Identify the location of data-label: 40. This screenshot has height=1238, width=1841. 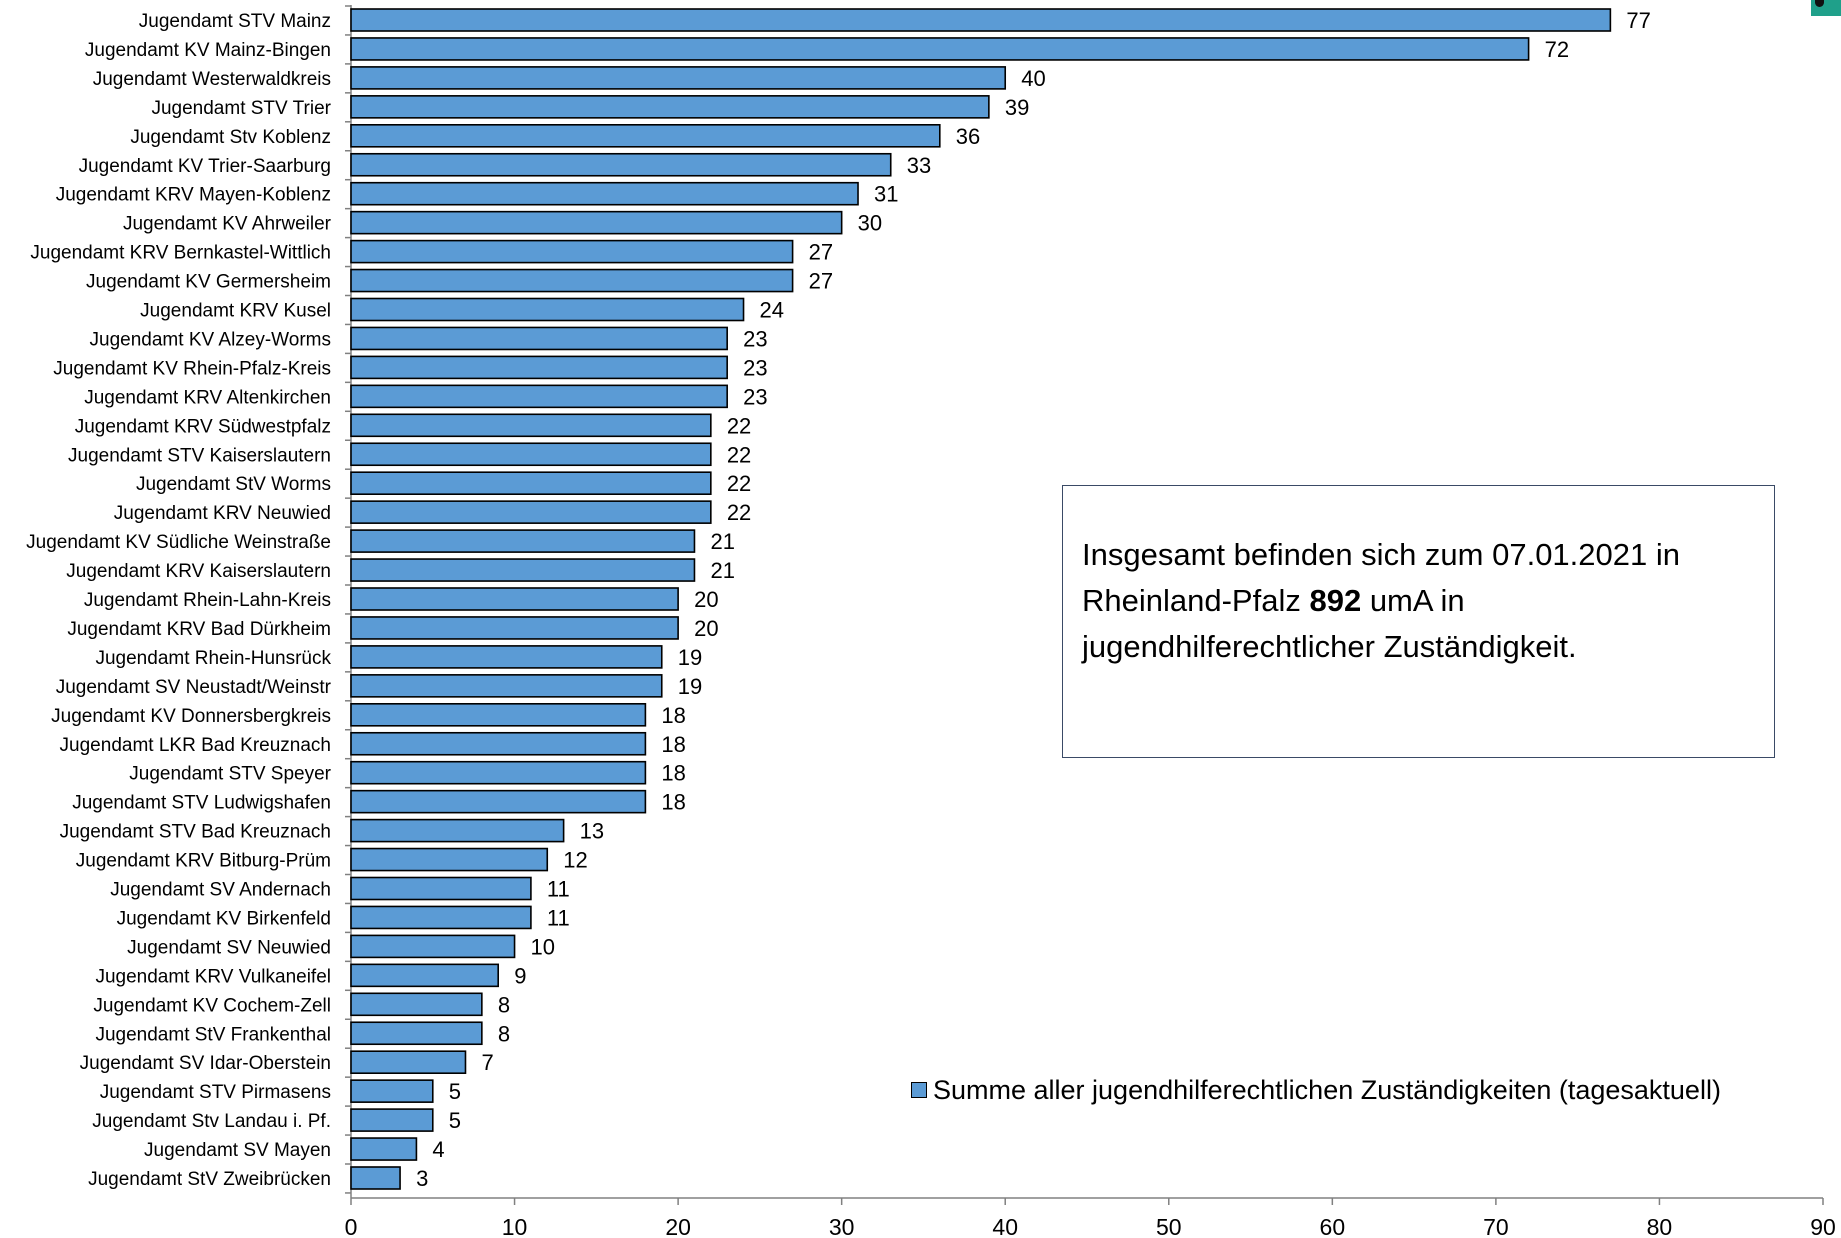
(1033, 78).